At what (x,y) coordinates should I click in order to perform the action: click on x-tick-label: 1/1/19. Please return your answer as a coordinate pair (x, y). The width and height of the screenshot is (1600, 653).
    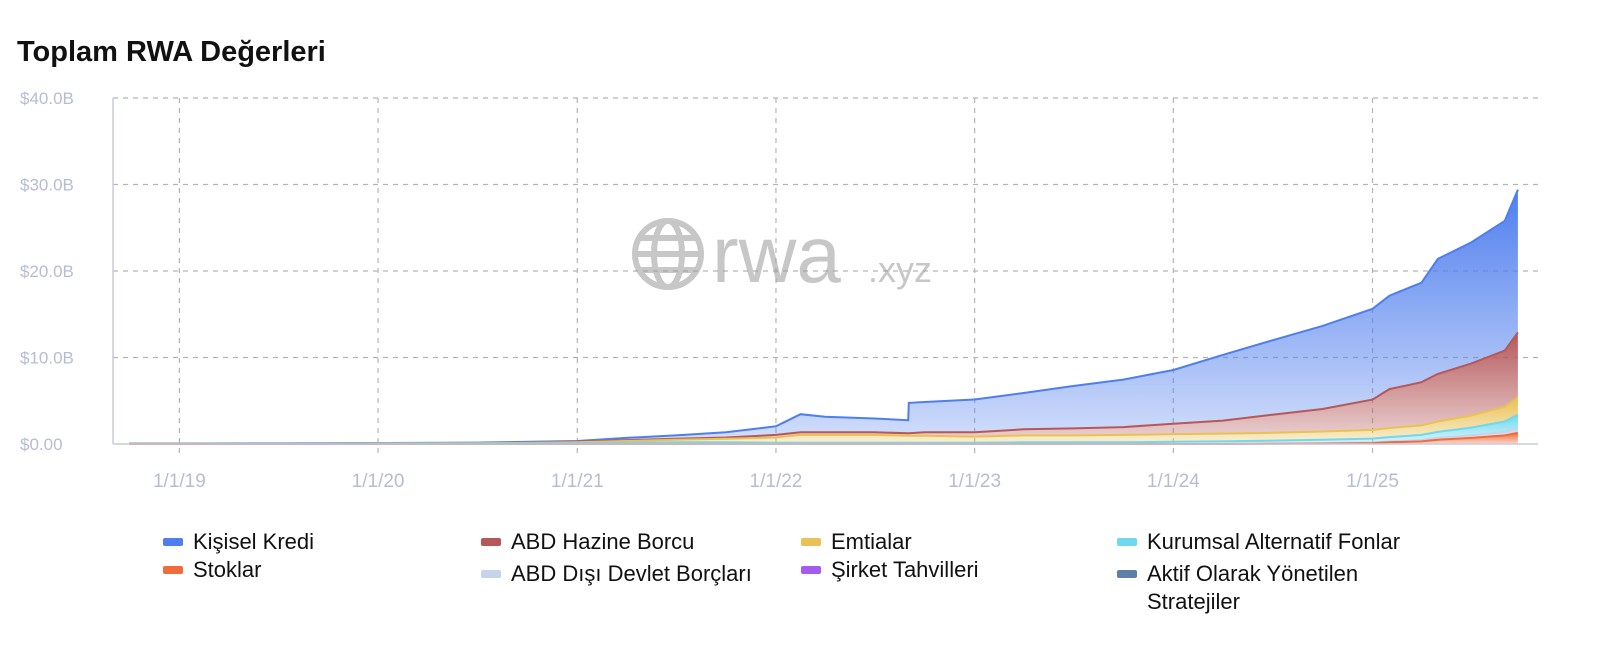
    Looking at the image, I should click on (179, 481).